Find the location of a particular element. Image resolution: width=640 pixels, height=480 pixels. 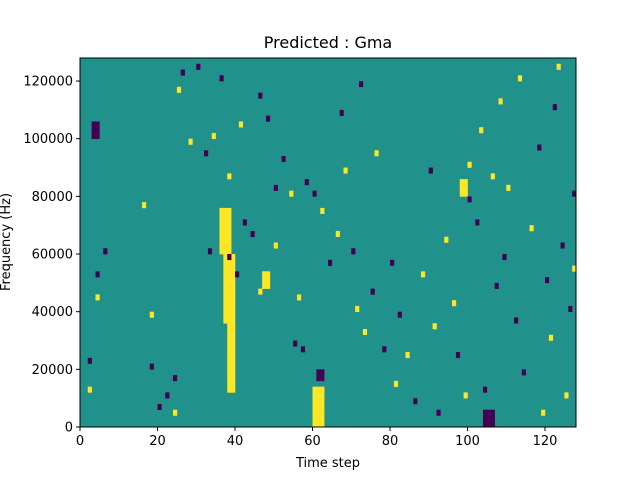

x-tick-label: 40 is located at coordinates (235, 441).